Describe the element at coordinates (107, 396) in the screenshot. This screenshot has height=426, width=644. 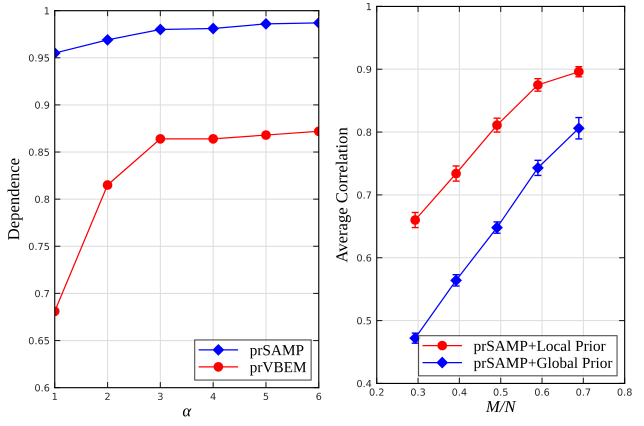
I see `x-tick-label: 2` at that location.